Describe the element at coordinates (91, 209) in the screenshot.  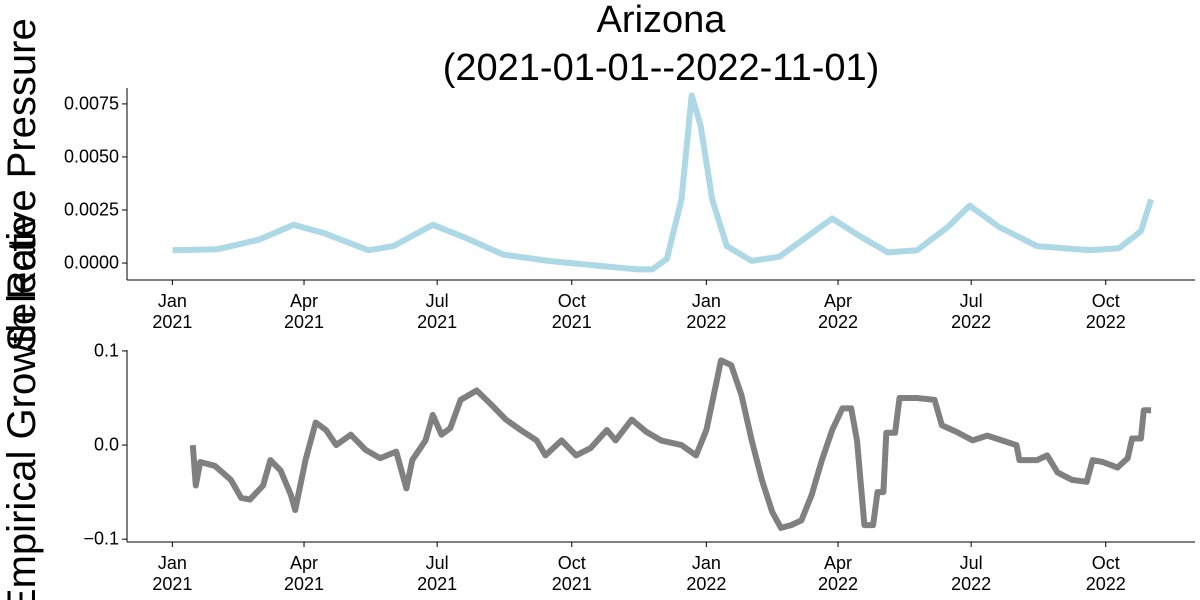
I see `y-tick-label: 0.0025` at that location.